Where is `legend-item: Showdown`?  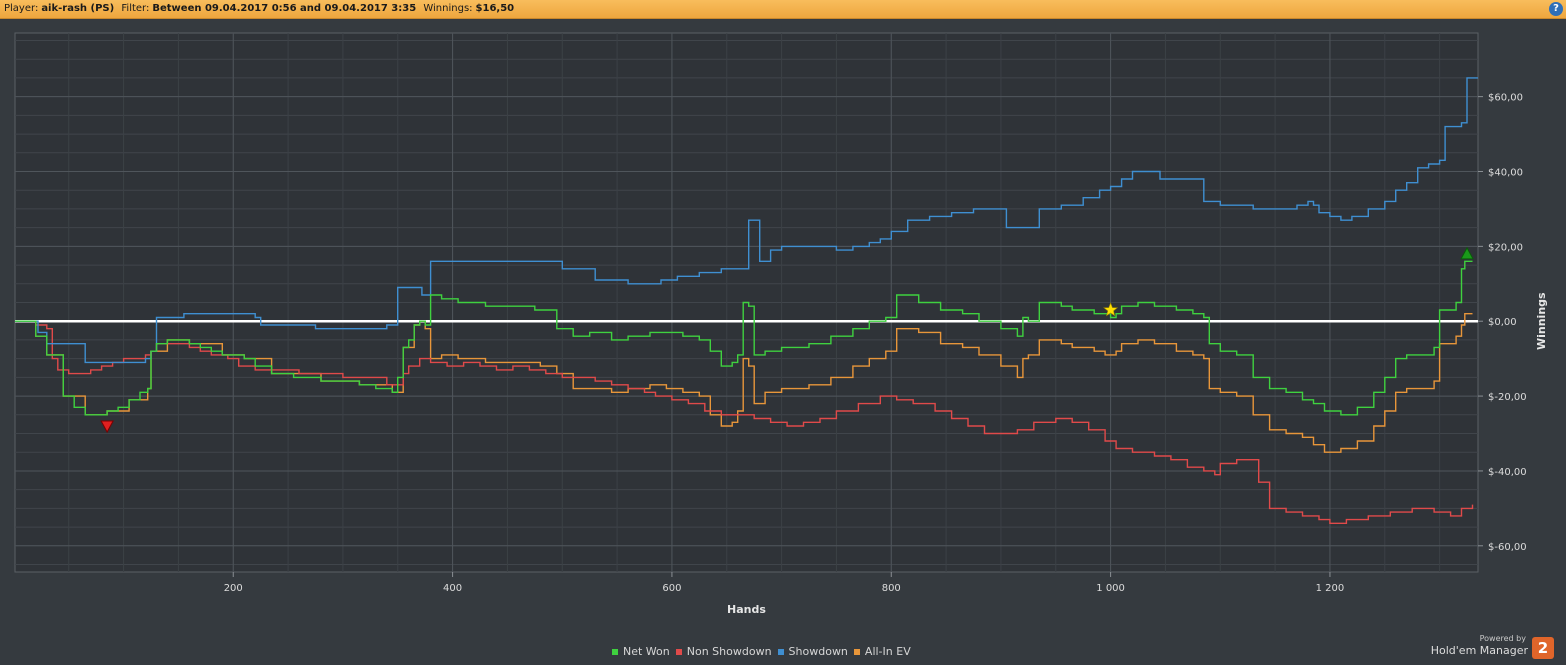
legend-item: Showdown is located at coordinates (812, 651).